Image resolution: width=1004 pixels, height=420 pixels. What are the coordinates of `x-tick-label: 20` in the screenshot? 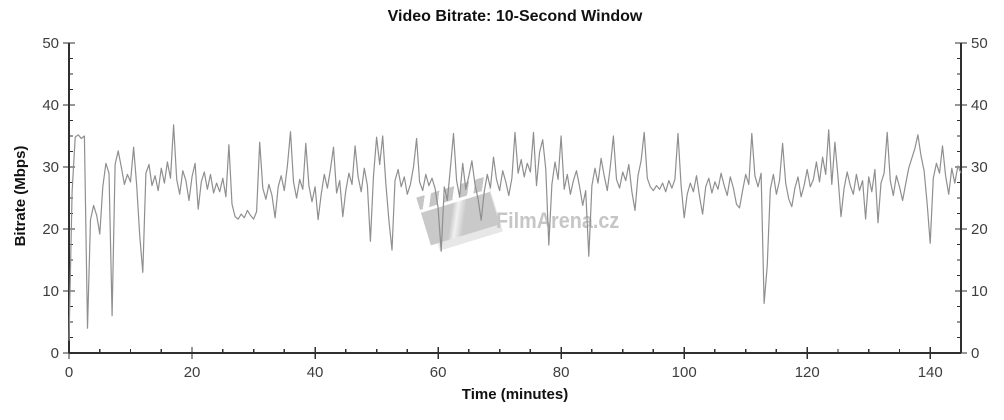 It's located at (192, 372).